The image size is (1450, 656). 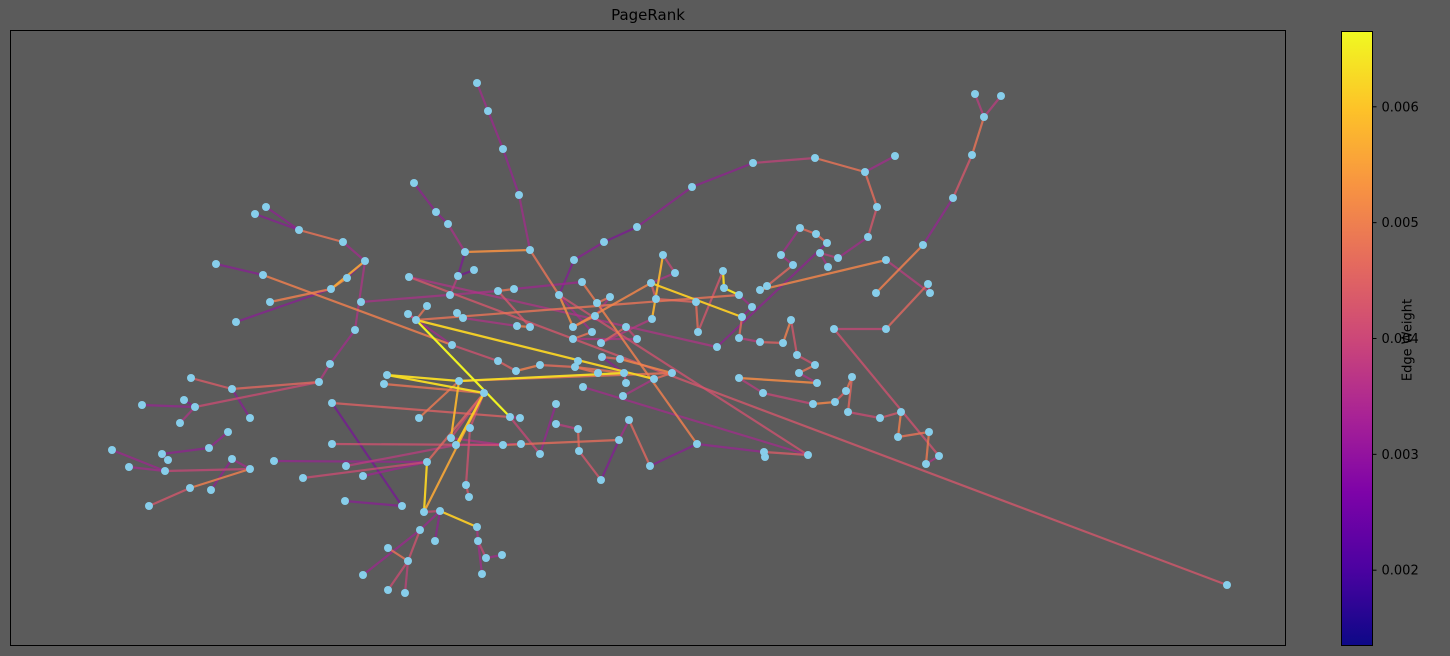 I want to click on colorbar-ticks: 0.002 0.003 0.004 0.005 0.006, so click(x=1395, y=339).